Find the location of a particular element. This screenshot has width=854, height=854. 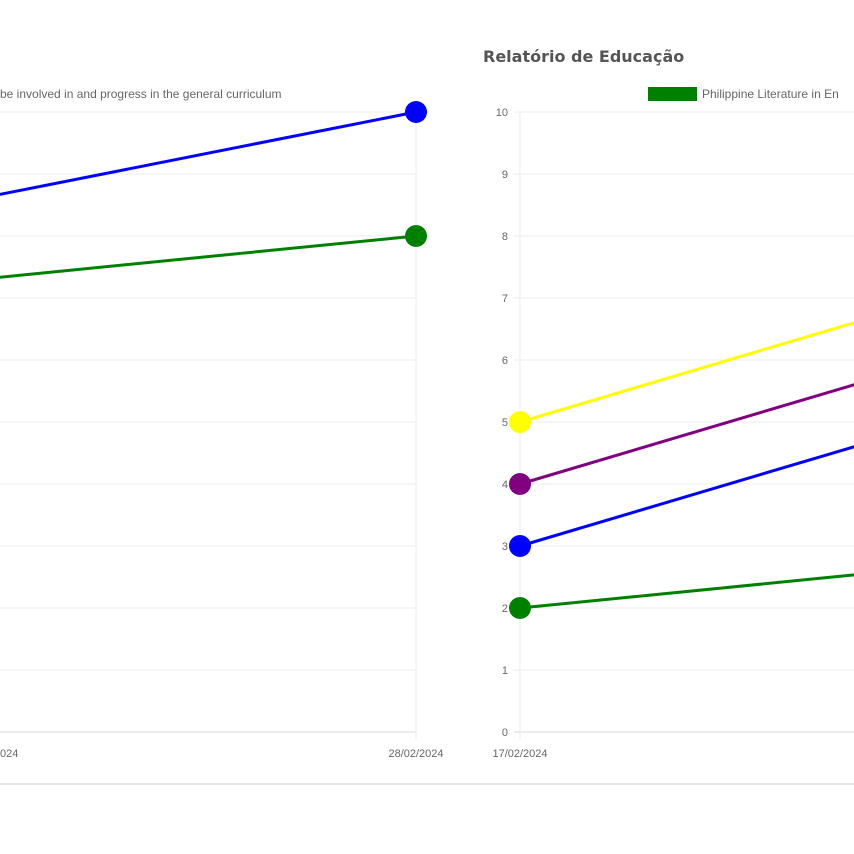

right-chart-title: Relatório de Educação is located at coordinates (583, 56).